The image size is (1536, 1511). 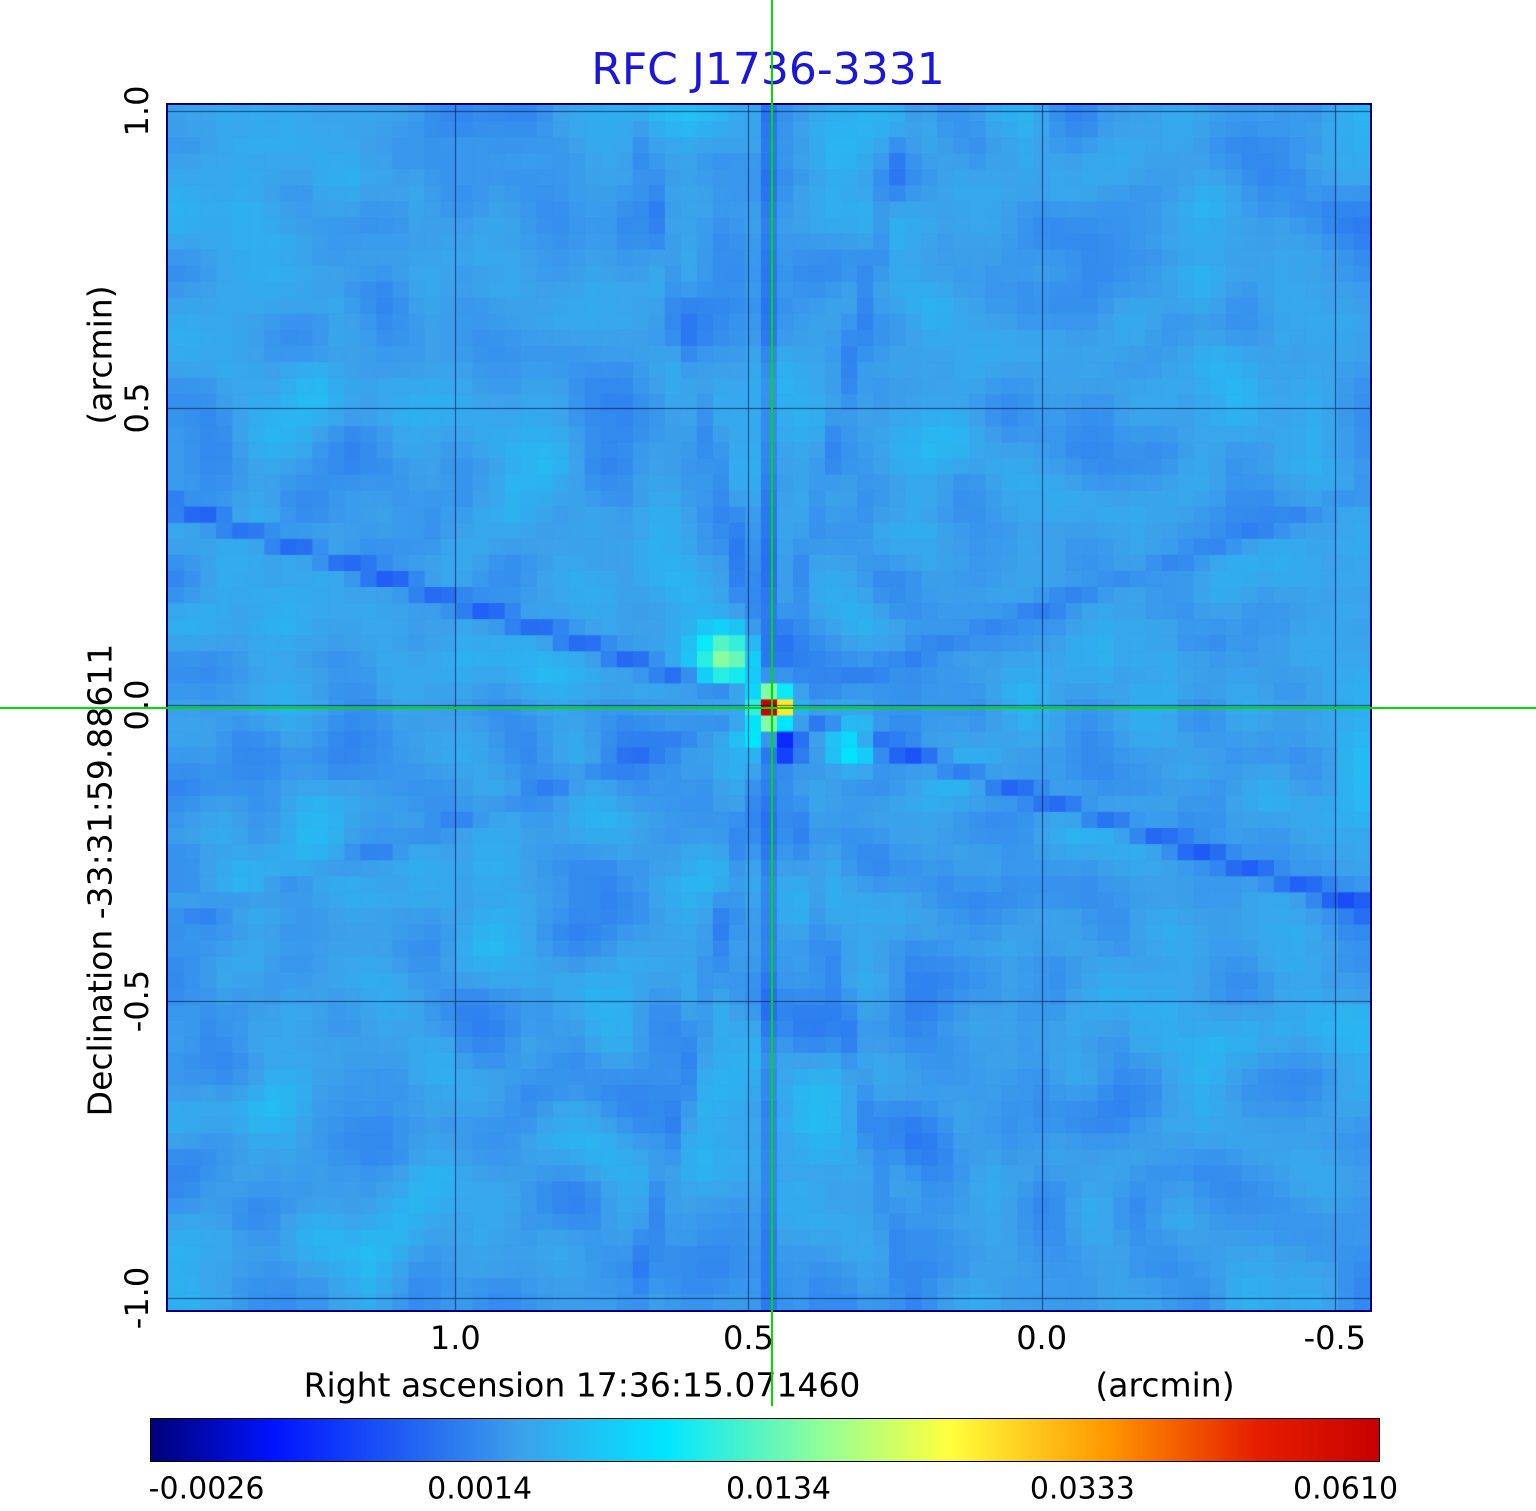 What do you see at coordinates (1042, 1338) in the screenshot?
I see `x-tick-label: 0.0` at bounding box center [1042, 1338].